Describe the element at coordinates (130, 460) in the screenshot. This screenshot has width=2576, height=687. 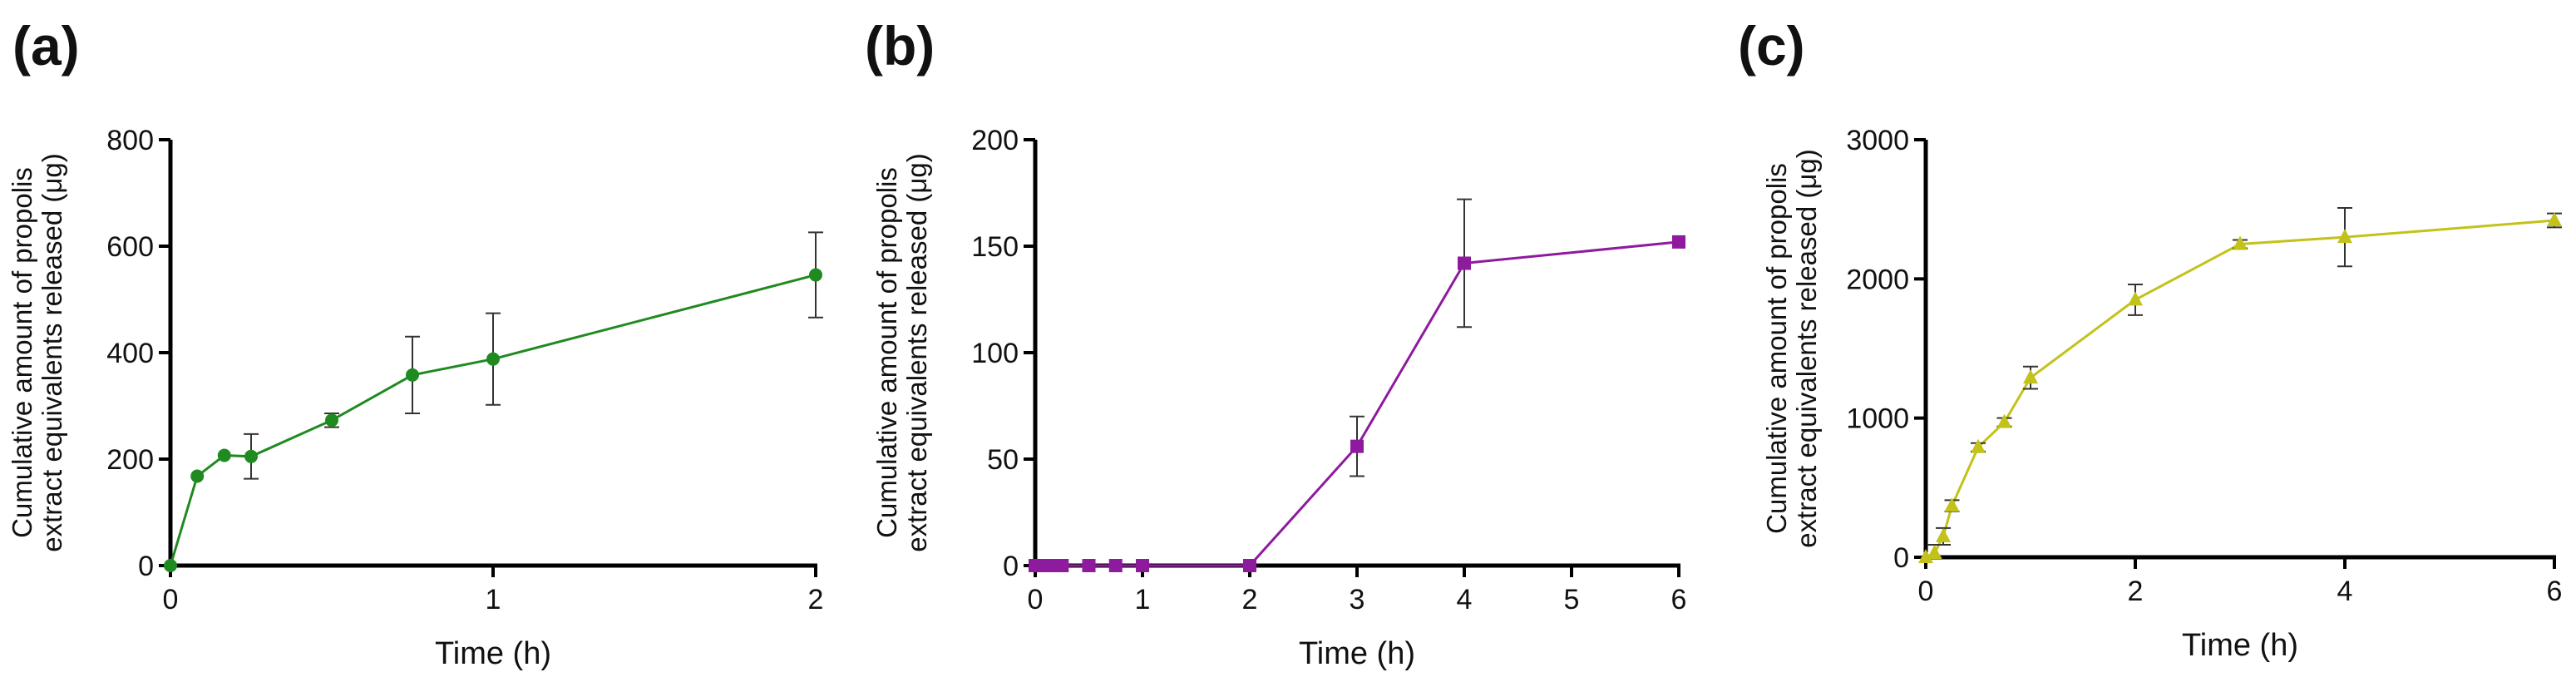
I see `y-tick-label-a: 200` at that location.